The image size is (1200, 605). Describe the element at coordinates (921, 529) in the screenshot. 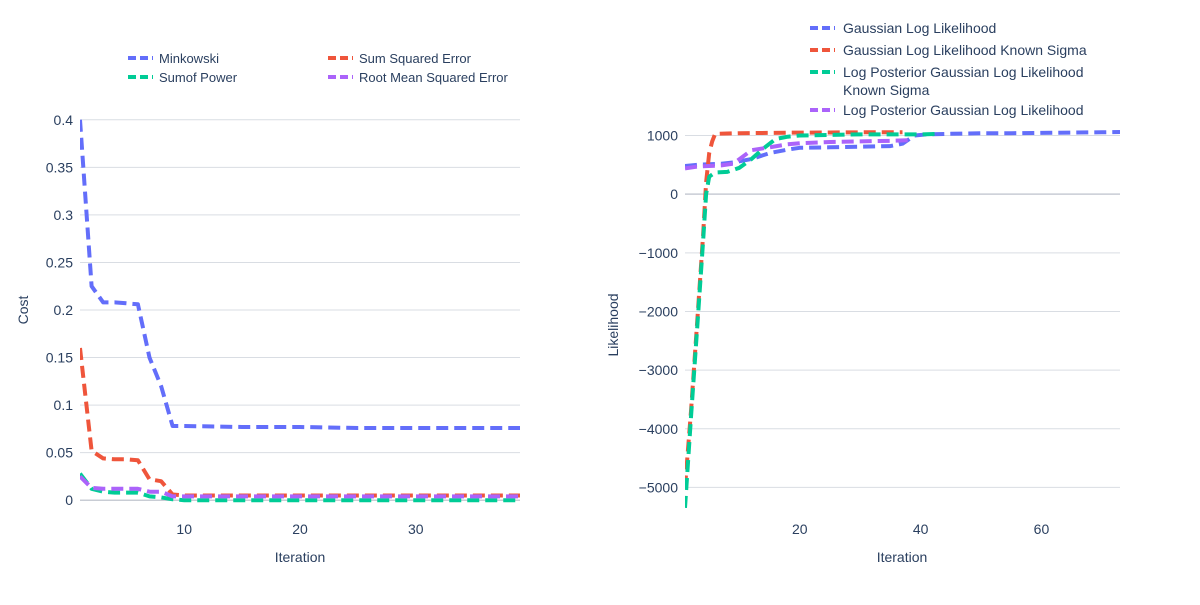

I see `x-tick-label: 40` at that location.